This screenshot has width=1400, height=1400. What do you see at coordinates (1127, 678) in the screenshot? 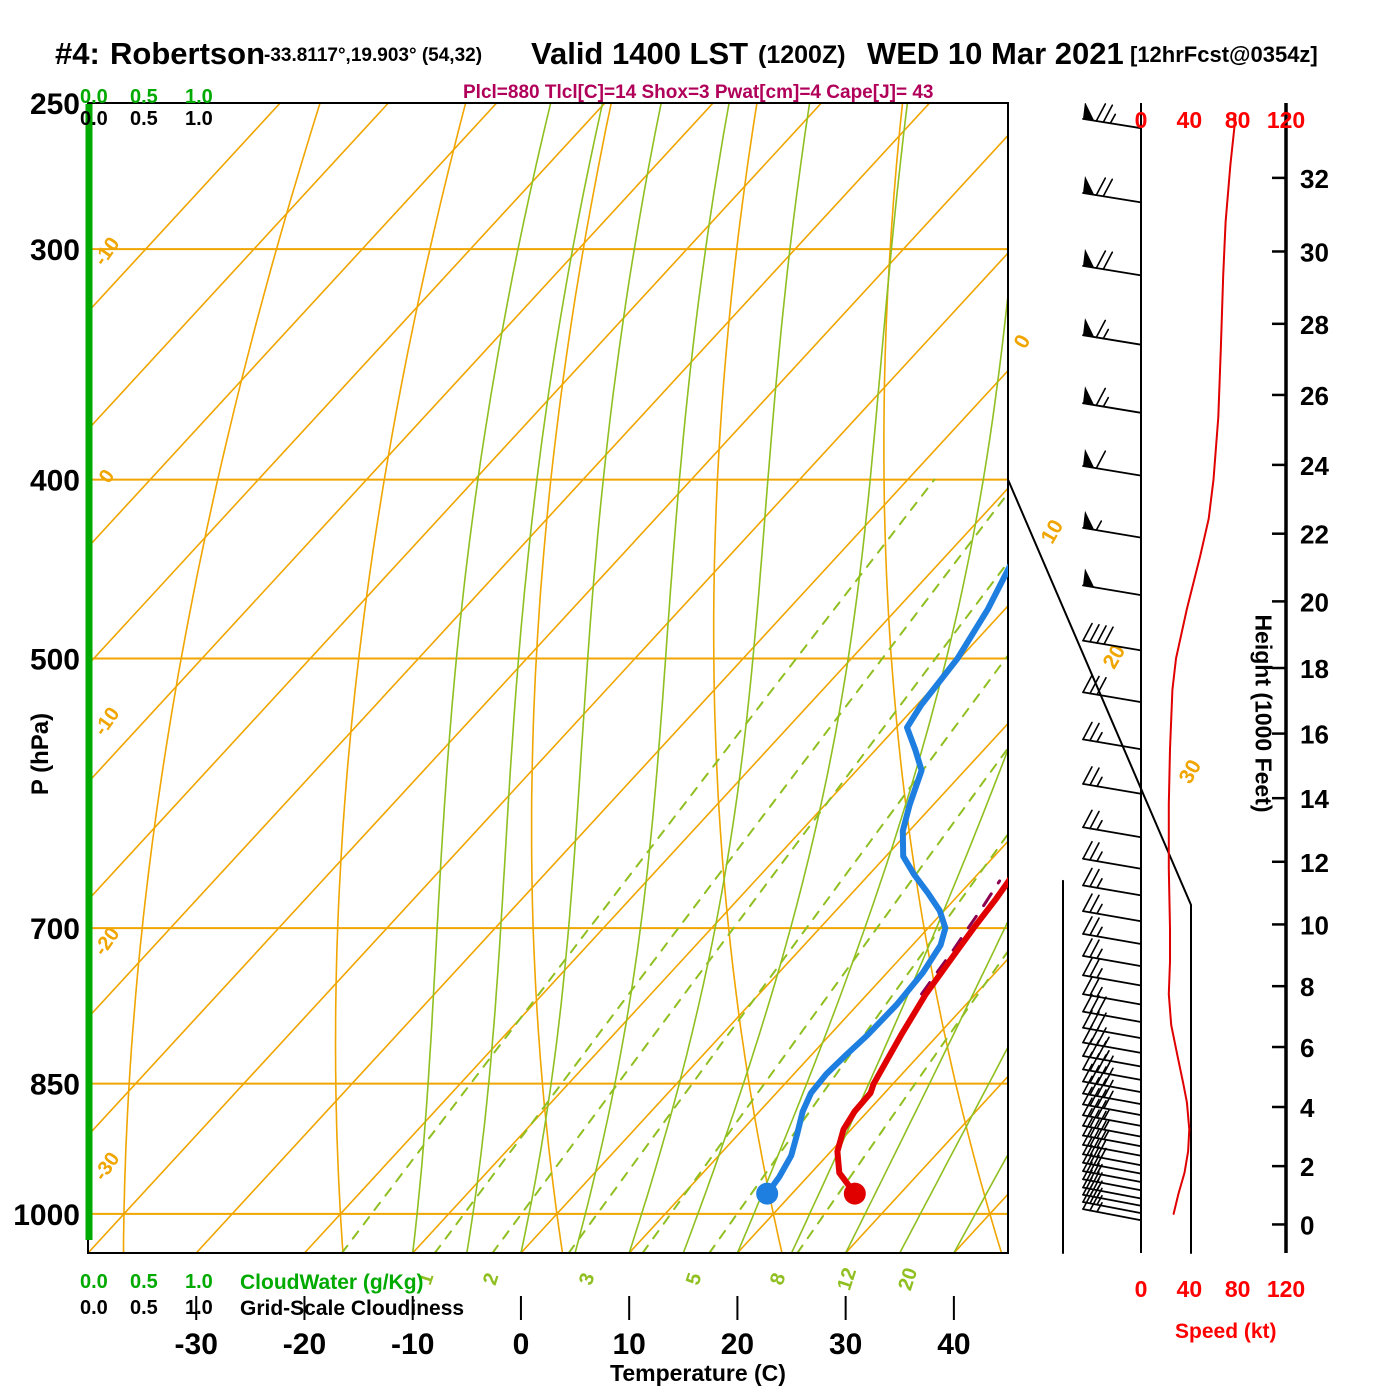
I see `wind-panel-outline` at bounding box center [1127, 678].